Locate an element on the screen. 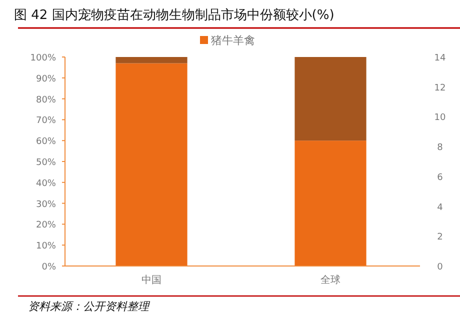 The width and height of the screenshot is (460, 322). x-tick-label: 全球 is located at coordinates (330, 280).